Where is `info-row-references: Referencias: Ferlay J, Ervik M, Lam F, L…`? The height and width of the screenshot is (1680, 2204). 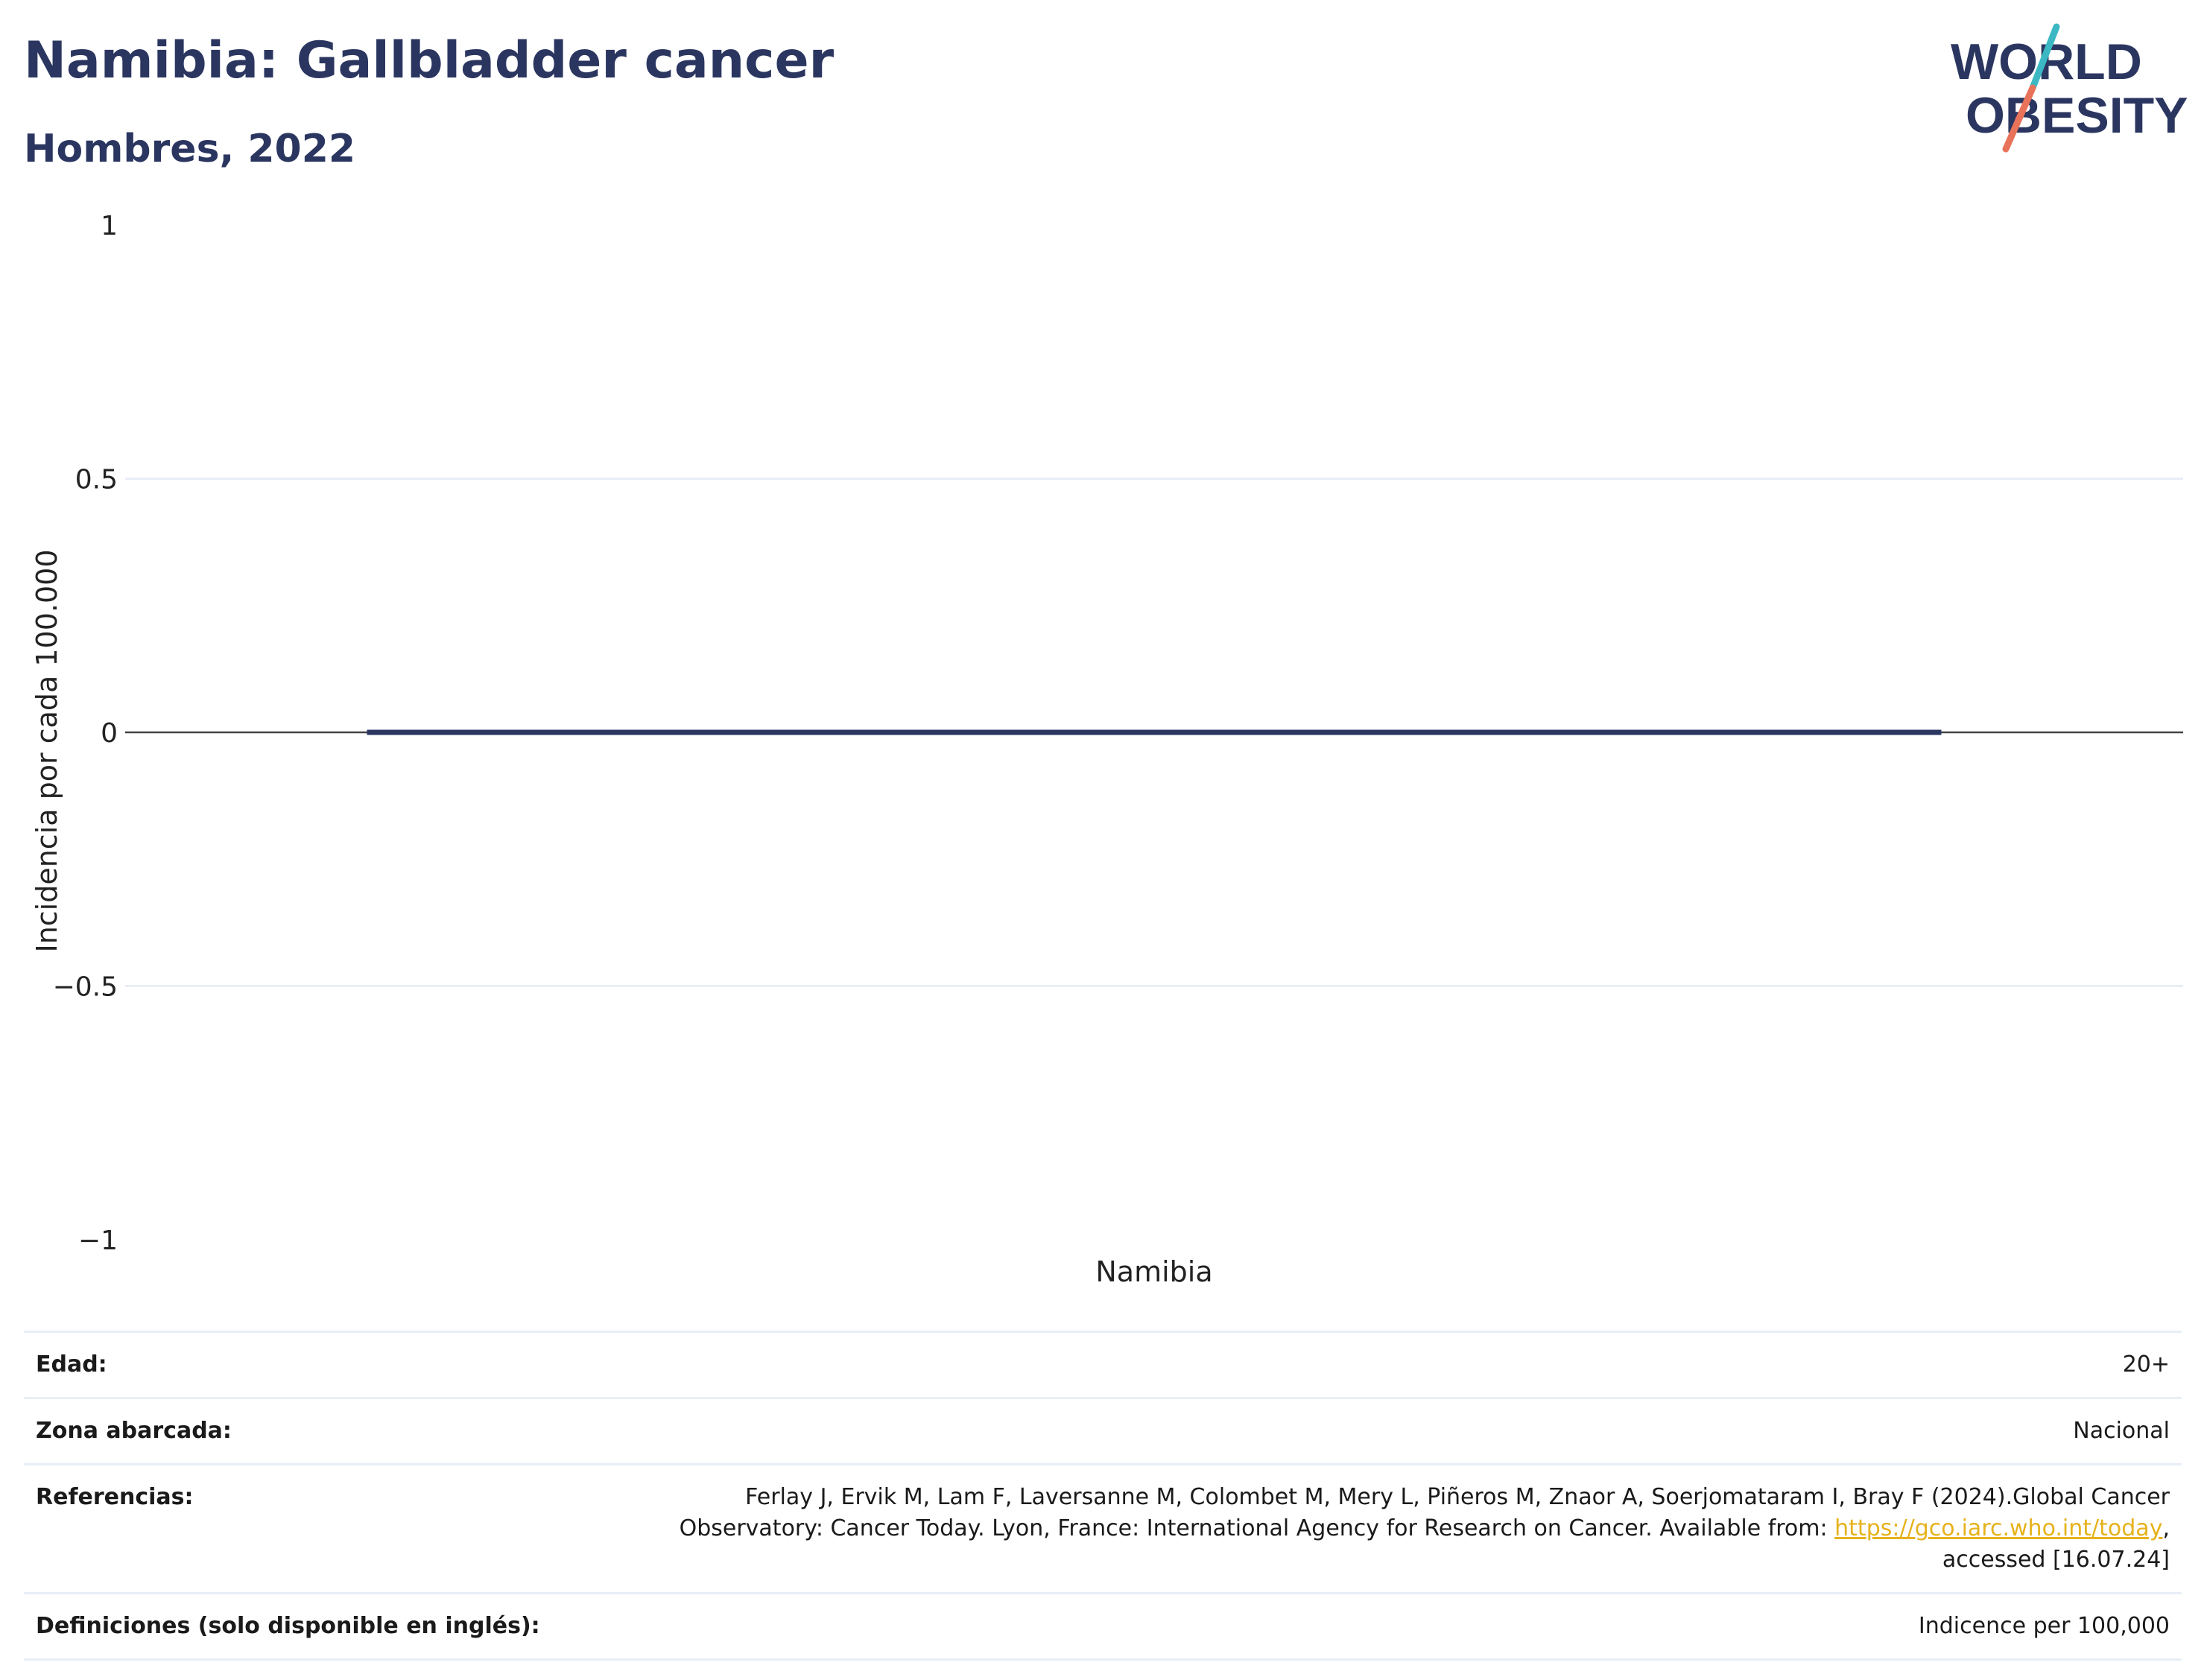
info-row-references: Referencias: Ferlay J, Ervik M, Lam F, L… is located at coordinates (1103, 1527).